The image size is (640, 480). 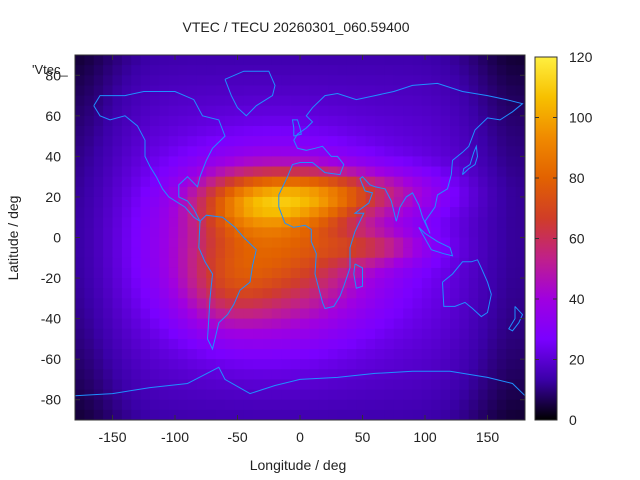 I want to click on coastline-north-america, so click(x=159, y=157).